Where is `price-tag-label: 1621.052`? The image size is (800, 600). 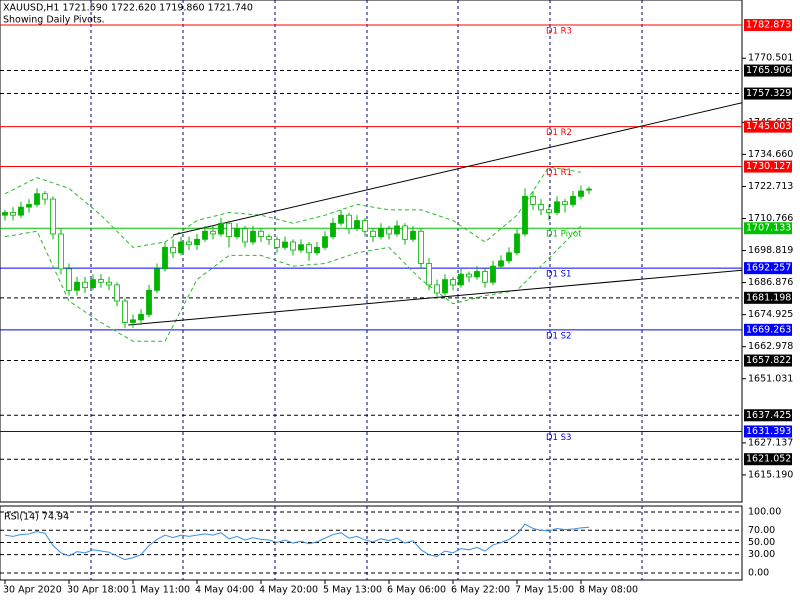 price-tag-label: 1621.052 is located at coordinates (768, 459).